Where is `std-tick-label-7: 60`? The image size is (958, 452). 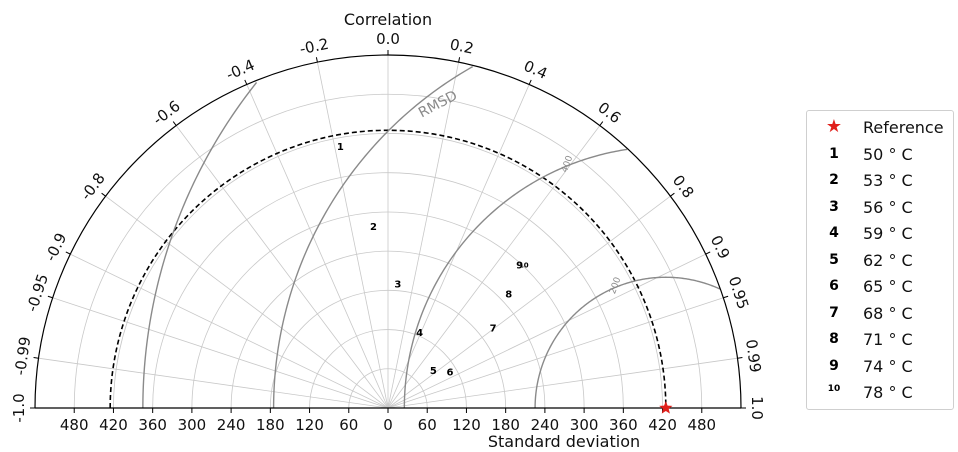
std-tick-label-7: 60 is located at coordinates (348, 425).